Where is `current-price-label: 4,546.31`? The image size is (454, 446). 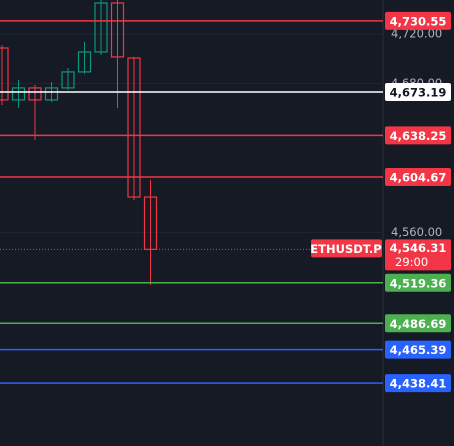 current-price-label: 4,546.31 is located at coordinates (418, 248).